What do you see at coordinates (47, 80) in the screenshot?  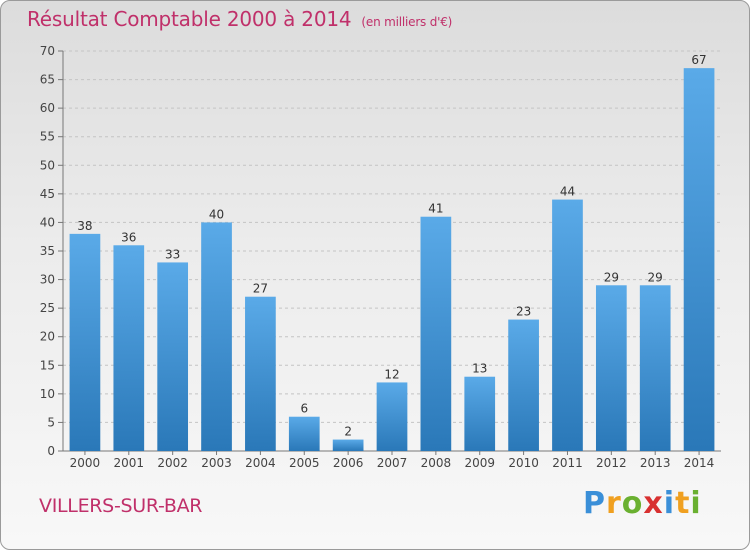 I see `y-tick-label: 65` at bounding box center [47, 80].